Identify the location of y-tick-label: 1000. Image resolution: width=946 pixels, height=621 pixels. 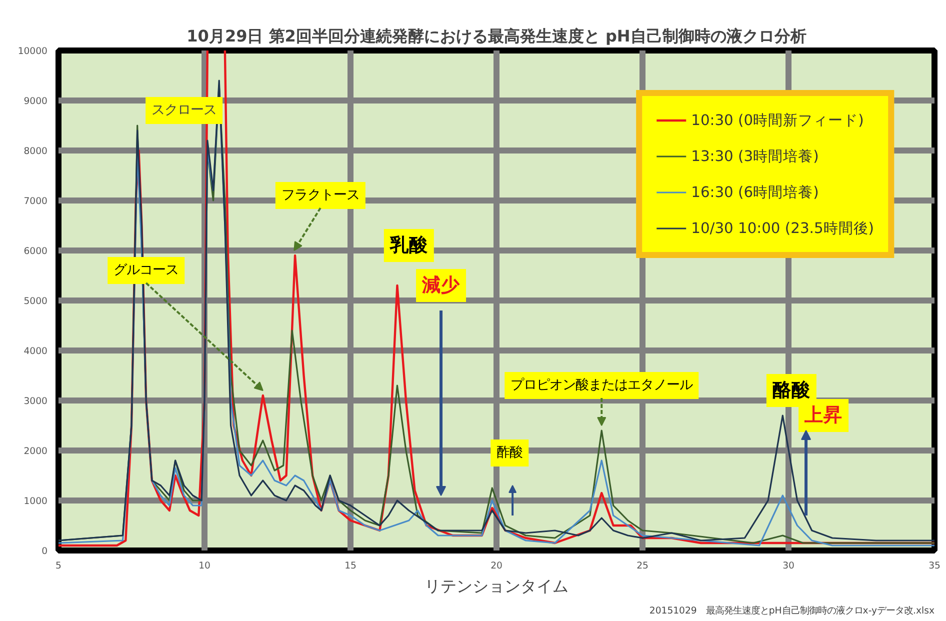
(36, 501).